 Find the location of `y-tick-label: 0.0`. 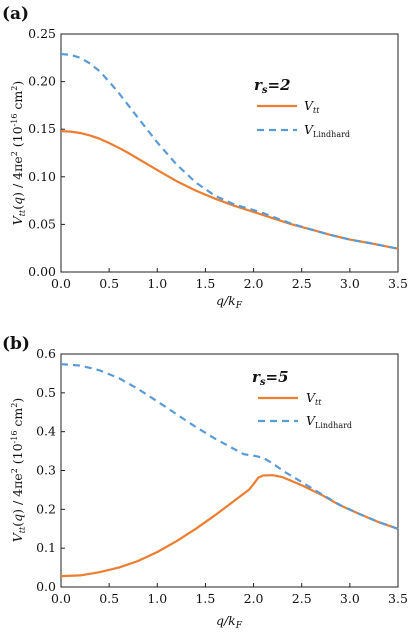

y-tick-label: 0.0 is located at coordinates (46, 586).